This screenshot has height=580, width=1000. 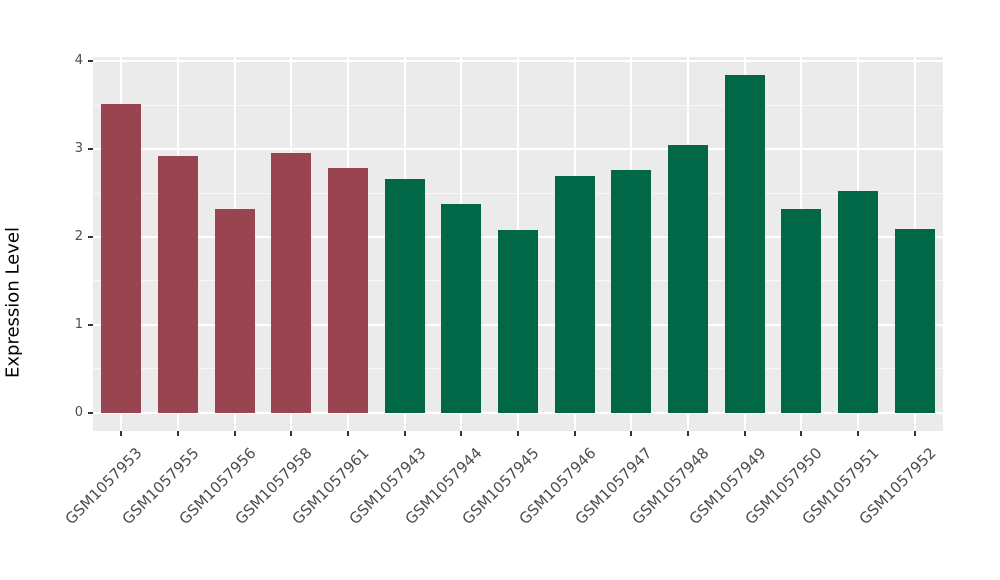 What do you see at coordinates (78, 324) in the screenshot?
I see `y-tick-label: 1` at bounding box center [78, 324].